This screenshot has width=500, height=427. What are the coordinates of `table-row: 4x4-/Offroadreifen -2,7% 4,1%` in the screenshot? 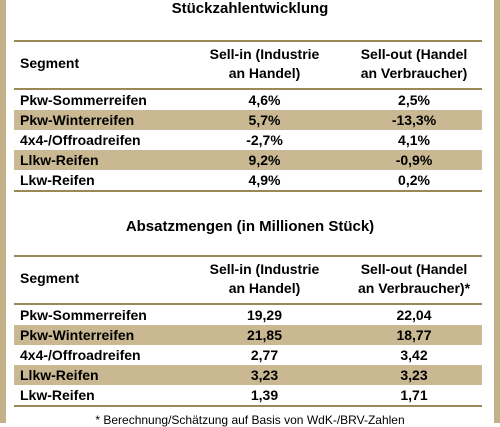 It's located at (248, 140).